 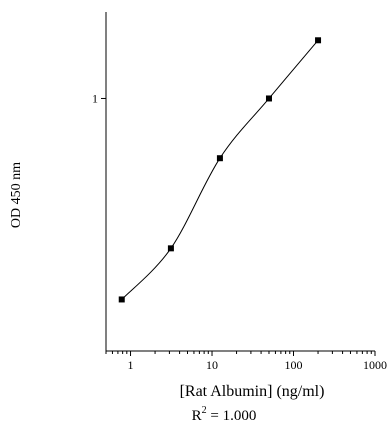 What do you see at coordinates (95, 98) in the screenshot?
I see `y-tick-label: 1` at bounding box center [95, 98].